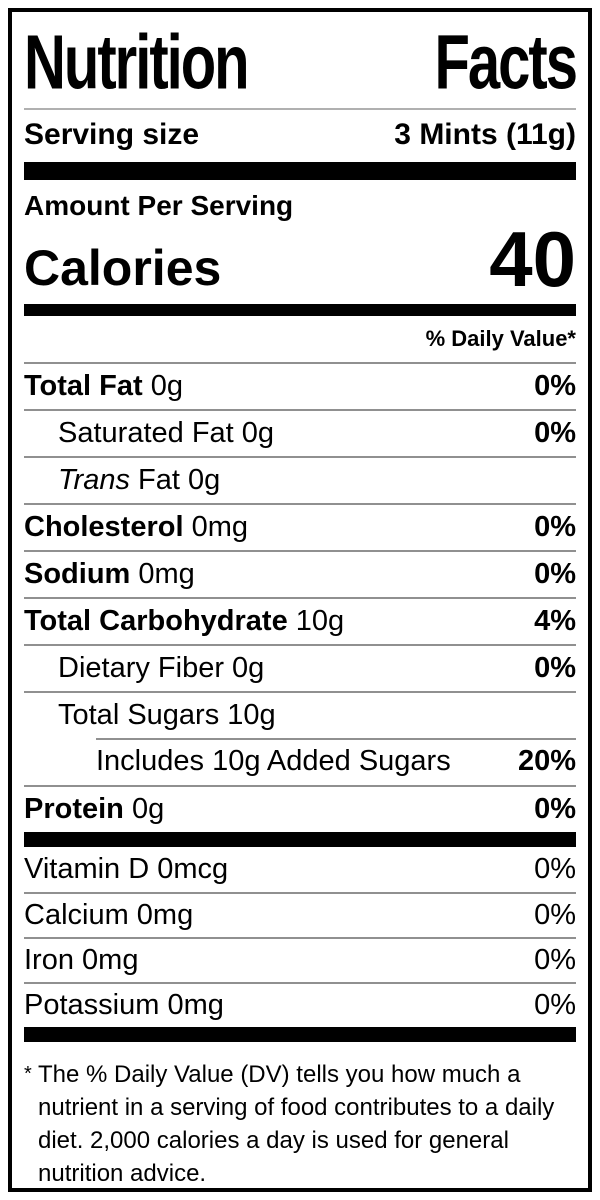  I want to click on nutrient-row-sodium: Sodium 0mg 0%, so click(300, 573).